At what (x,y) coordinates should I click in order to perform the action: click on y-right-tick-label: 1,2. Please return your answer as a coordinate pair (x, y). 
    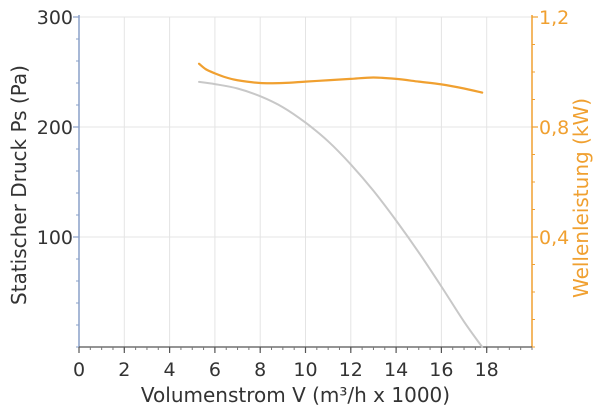
    Looking at the image, I should click on (554, 18).